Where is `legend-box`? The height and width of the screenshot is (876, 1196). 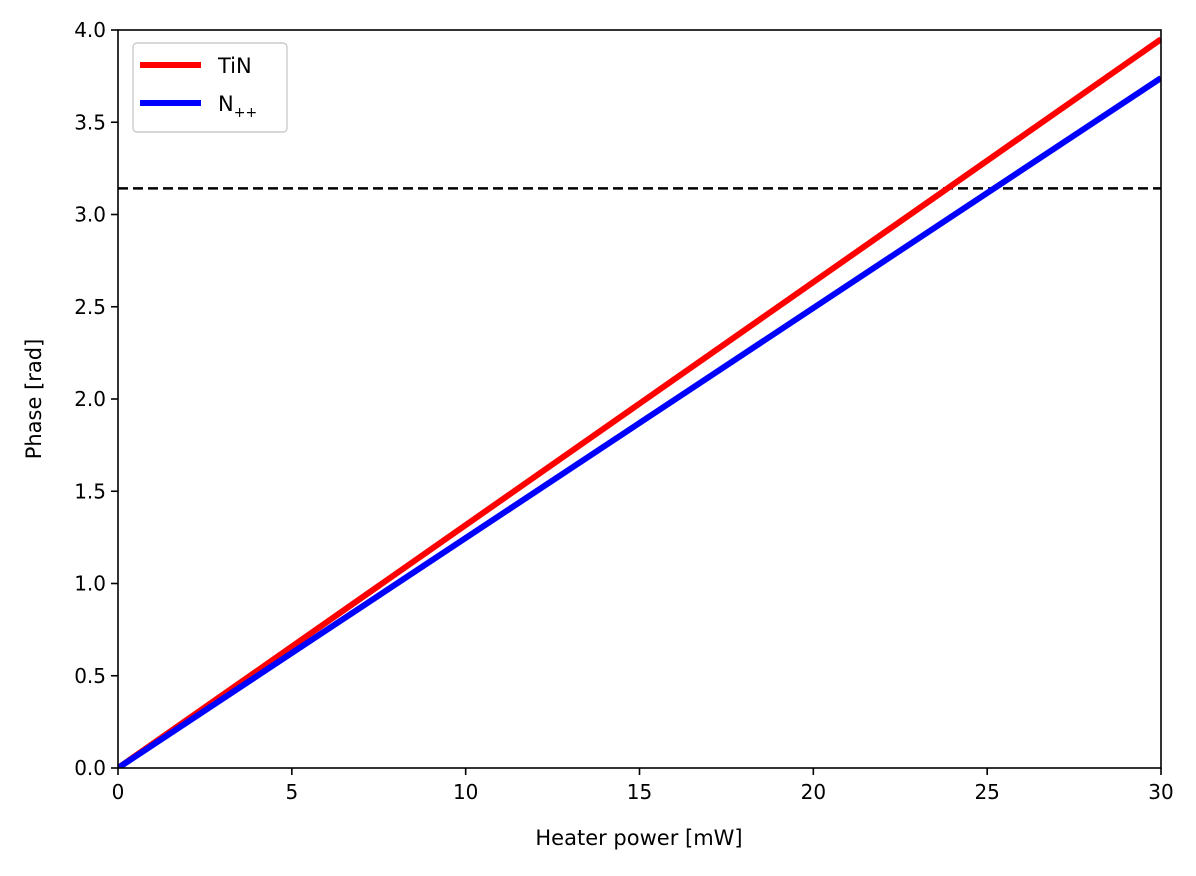
legend-box is located at coordinates (210, 87).